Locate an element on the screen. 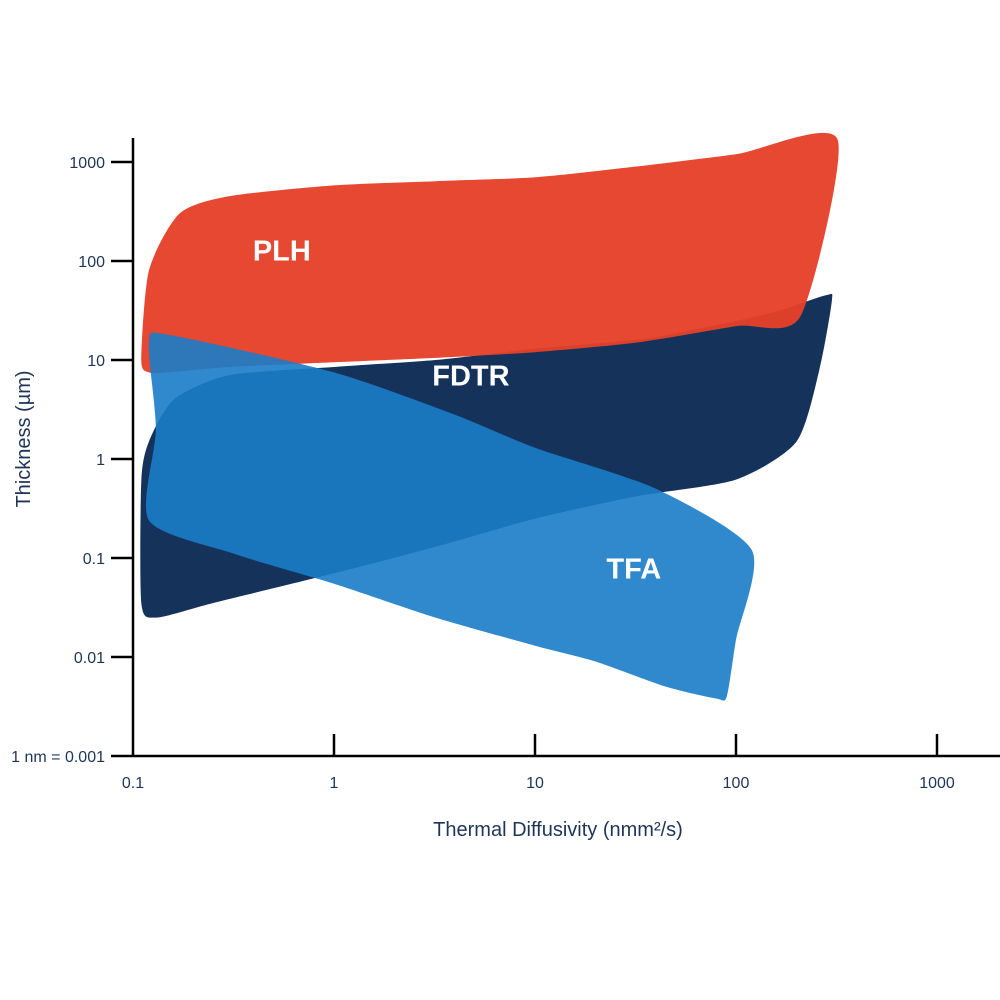 The height and width of the screenshot is (1000, 1000). x-tick-label: 100 is located at coordinates (736, 783).